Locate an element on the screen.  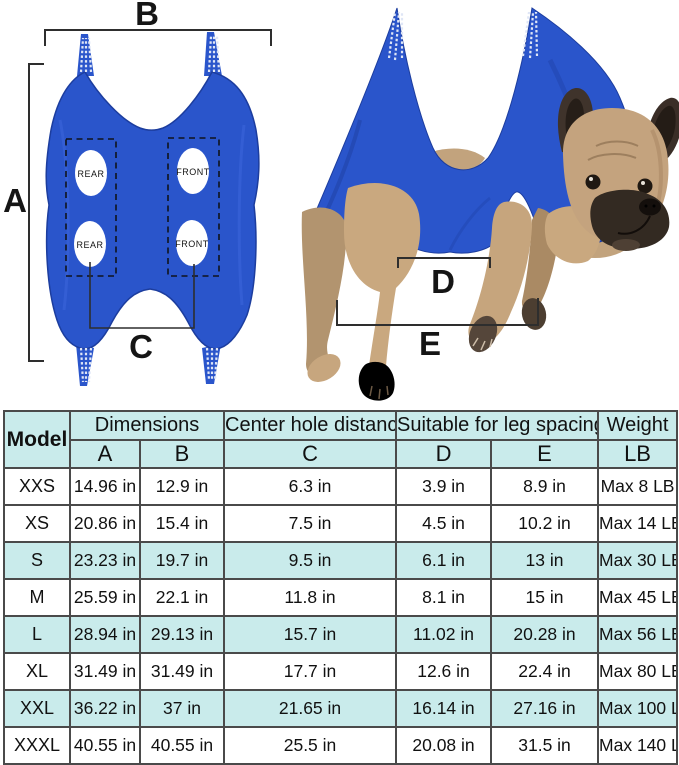
cell: 27.16 in is located at coordinates (545, 708).